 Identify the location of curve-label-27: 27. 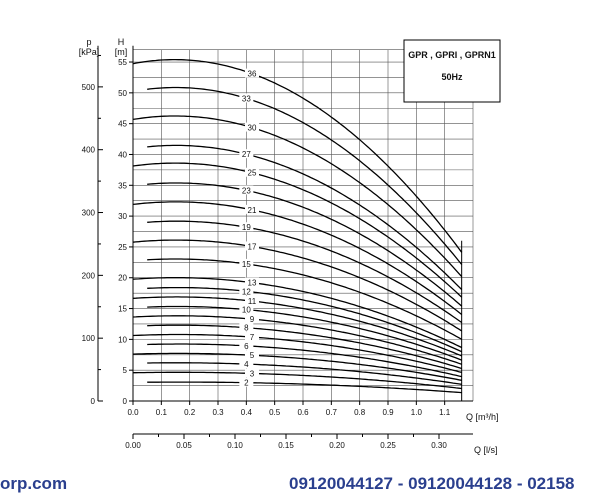
(246, 154).